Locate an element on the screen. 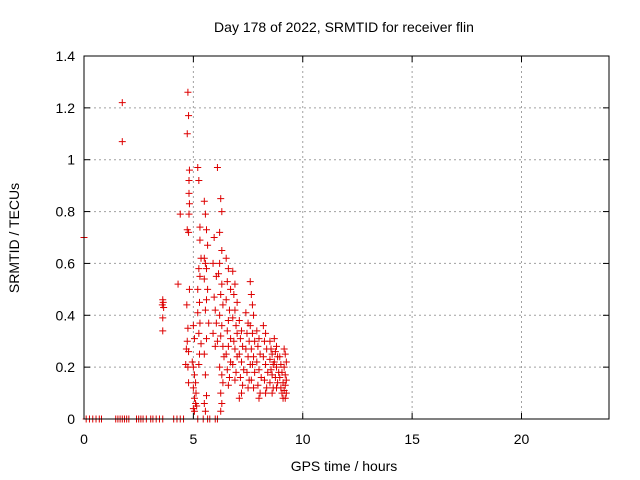  x-axis-label: GPS time / hours is located at coordinates (344, 466).